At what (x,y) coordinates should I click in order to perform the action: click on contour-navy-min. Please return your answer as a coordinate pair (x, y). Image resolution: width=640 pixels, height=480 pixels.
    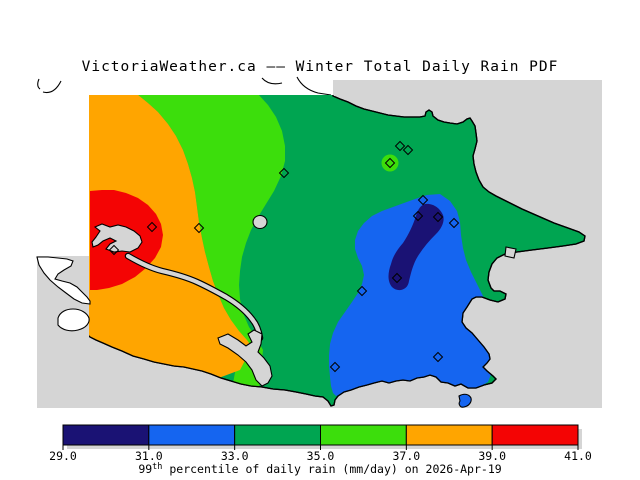
    Looking at the image, I should click on (416, 247).